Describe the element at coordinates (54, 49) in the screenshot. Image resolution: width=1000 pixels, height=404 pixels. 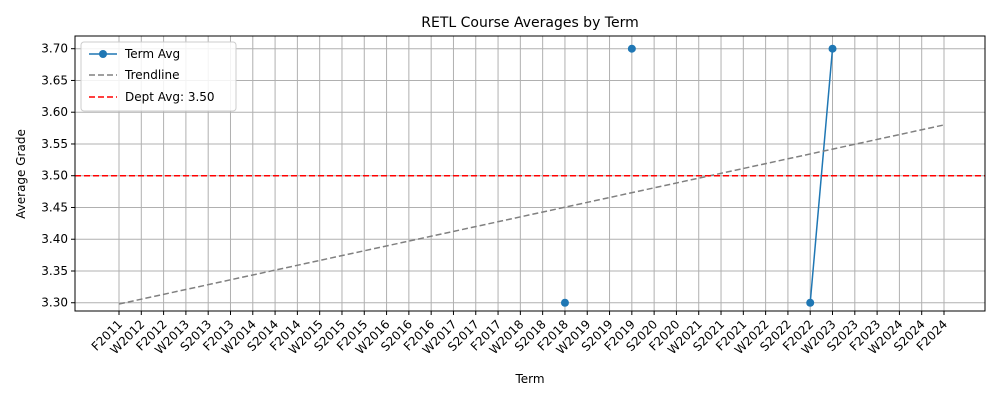
I see `y-tick-label: 3.70` at that location.